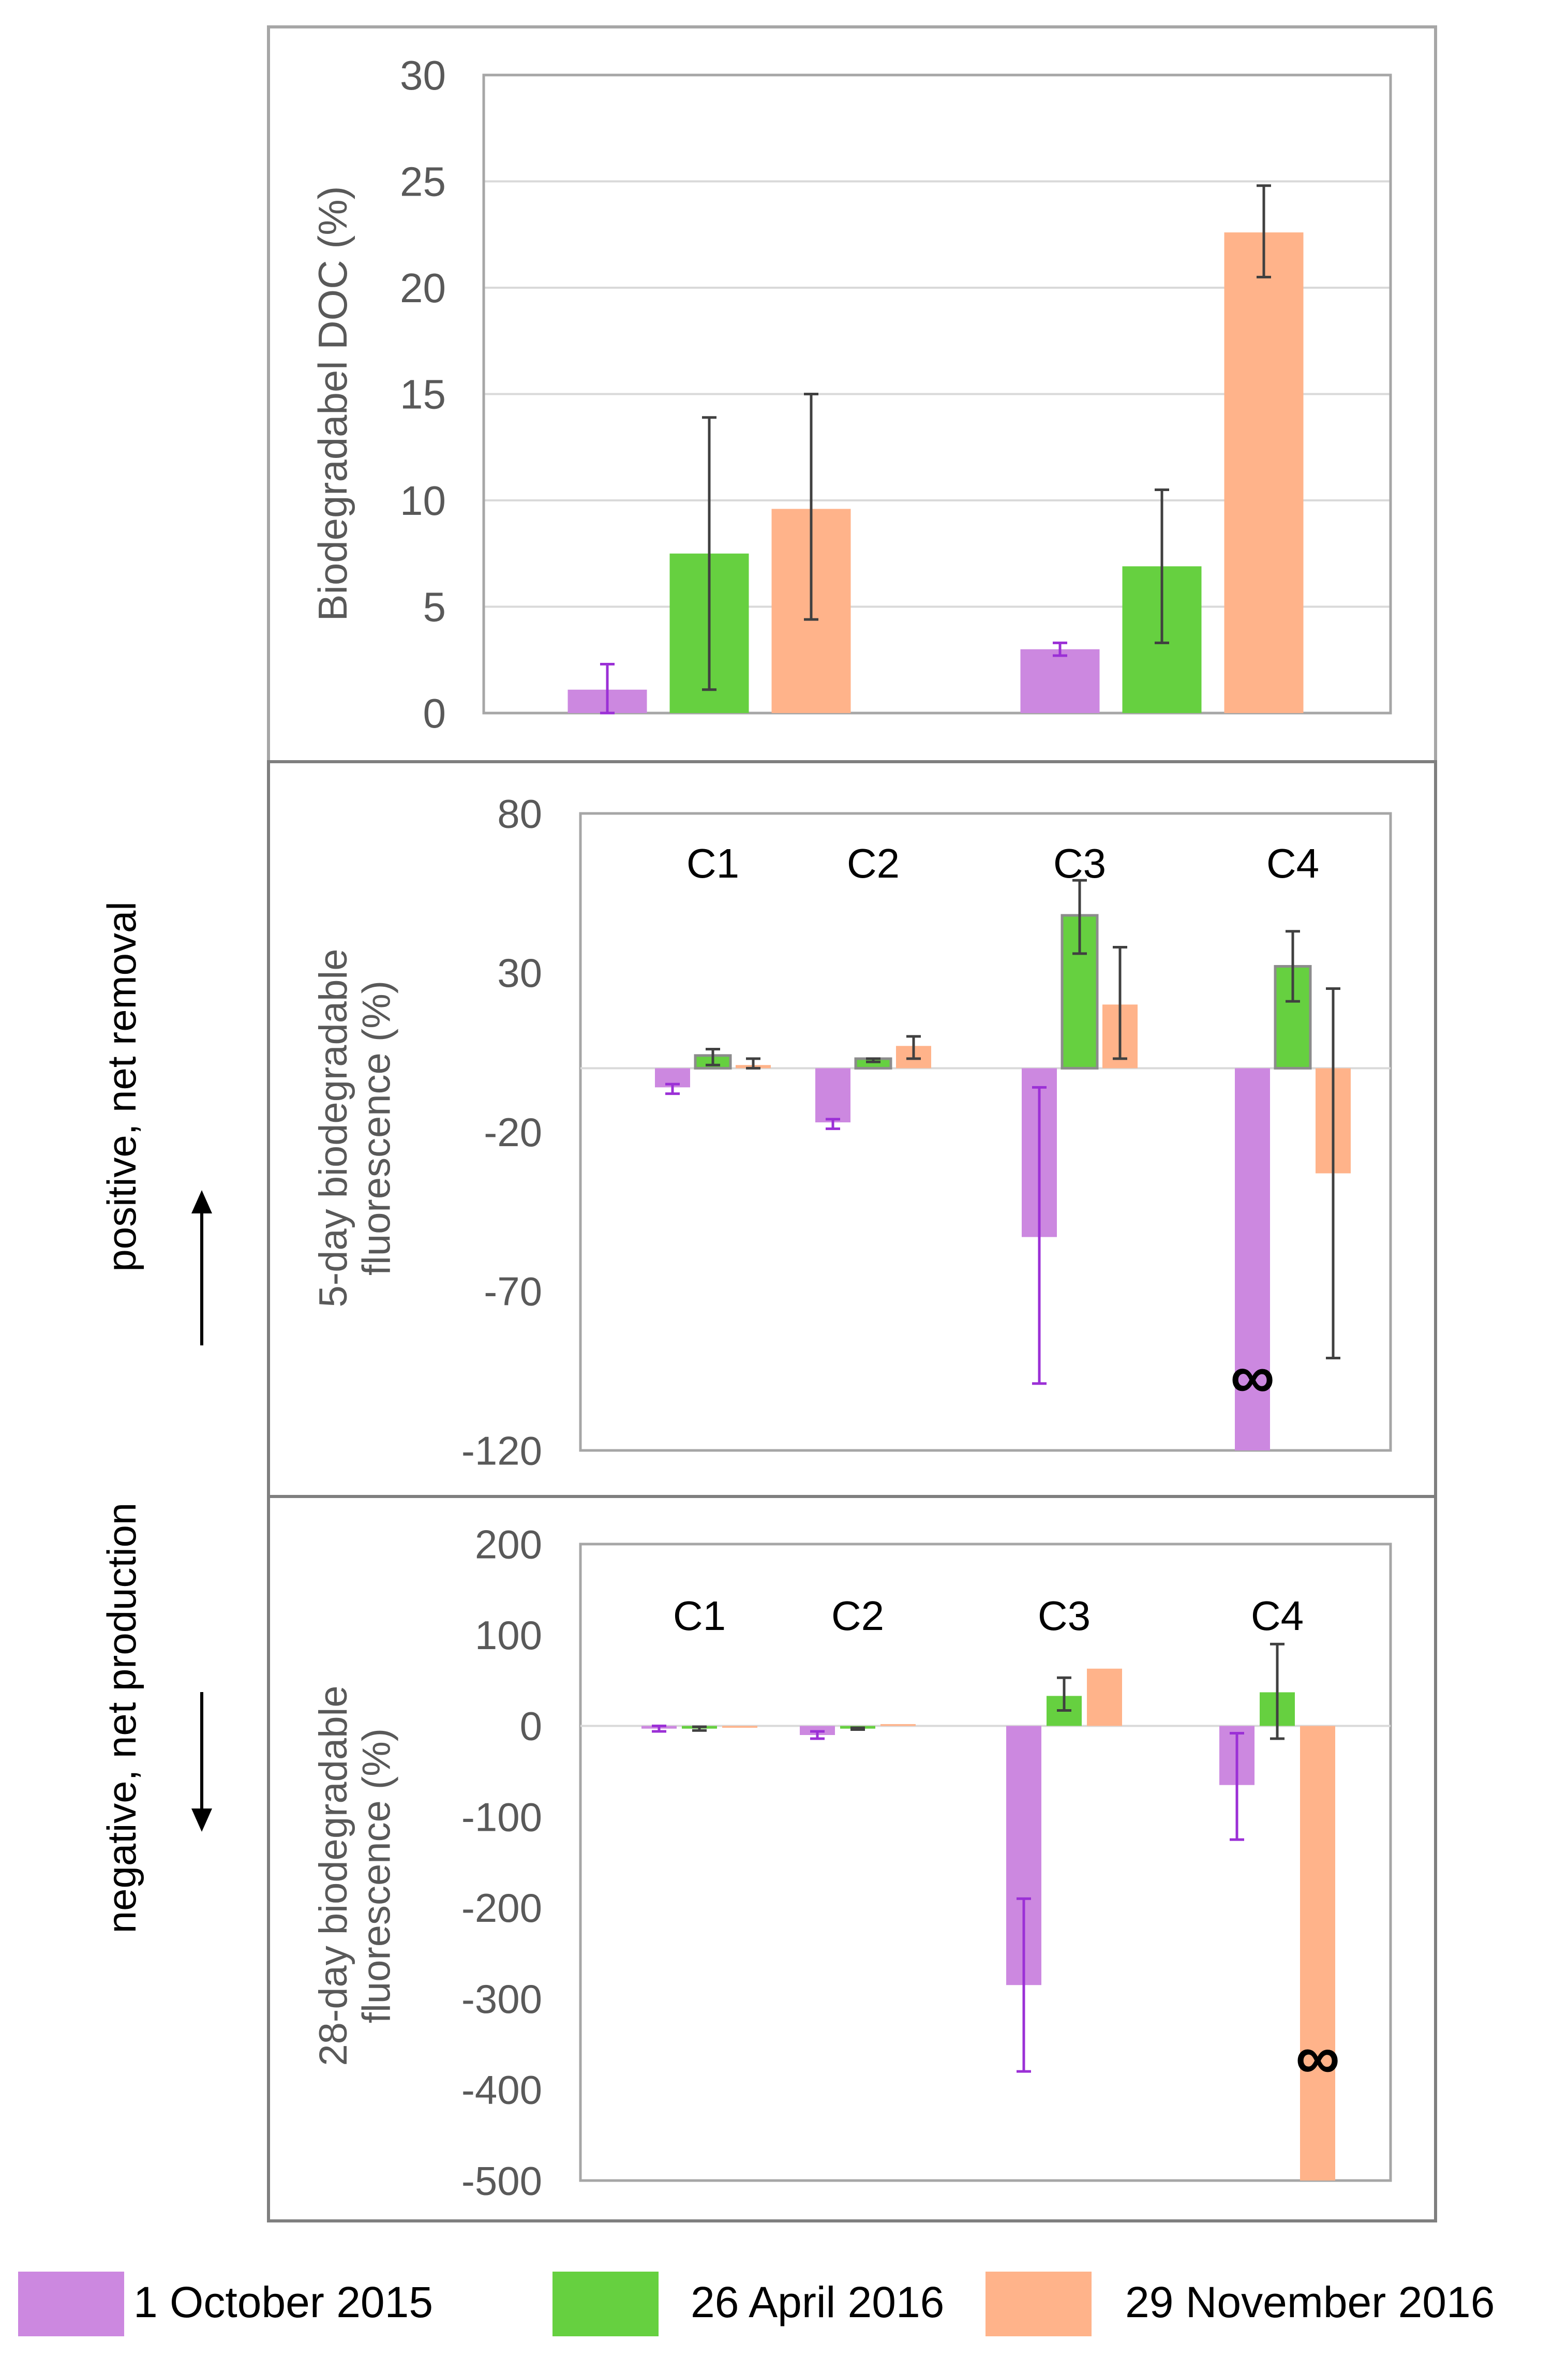 The width and height of the screenshot is (1568, 2357). Describe the element at coordinates (1310, 2302) in the screenshot. I see `legend-label-nov-2016: 29 November 2016` at that location.